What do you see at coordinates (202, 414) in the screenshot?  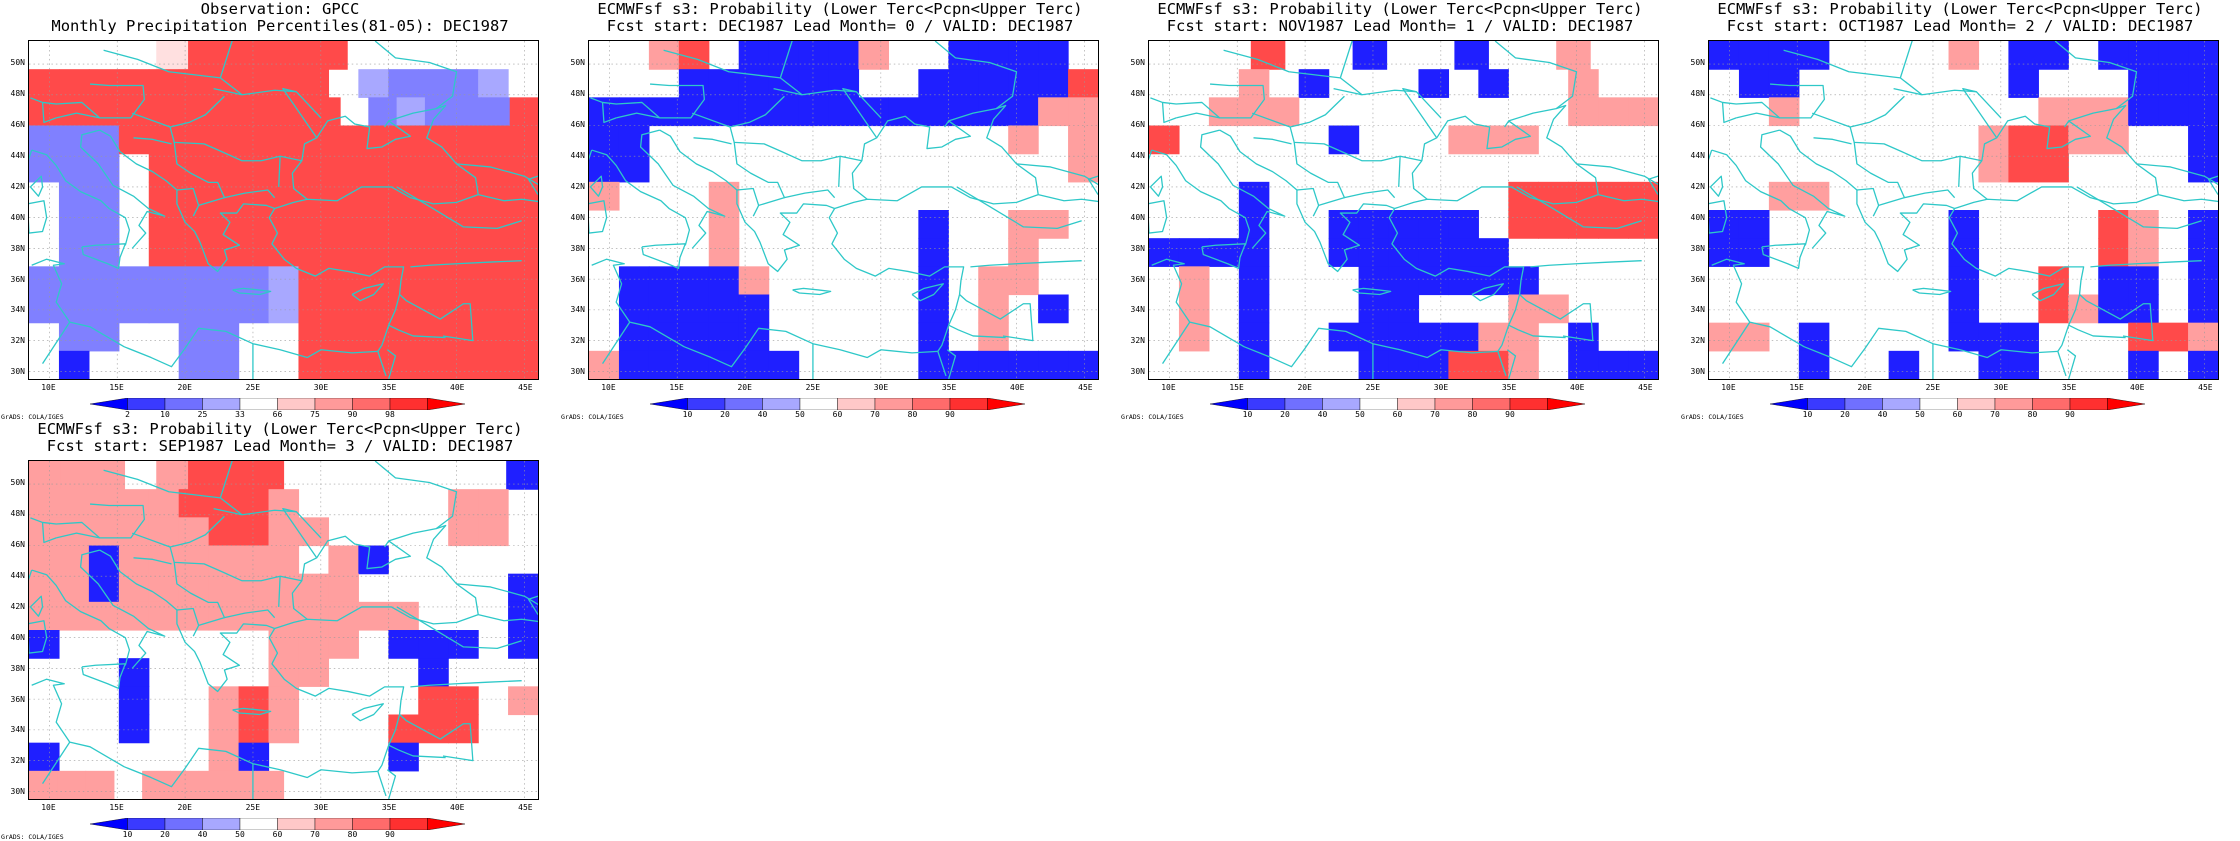 I see `color-bar-label: 25` at bounding box center [202, 414].